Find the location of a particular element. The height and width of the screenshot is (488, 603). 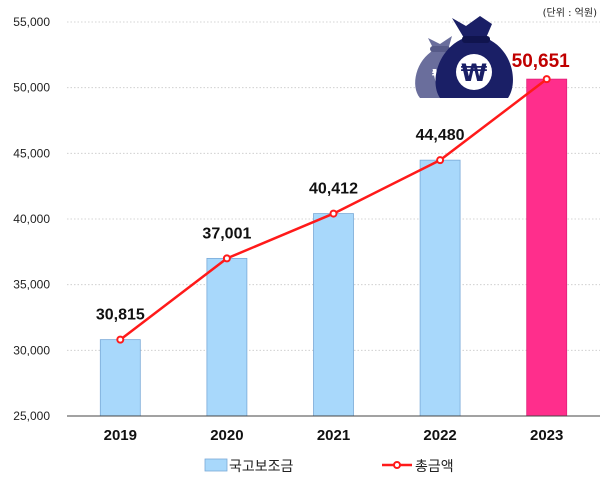

line-point-2020 is located at coordinates (226, 258).